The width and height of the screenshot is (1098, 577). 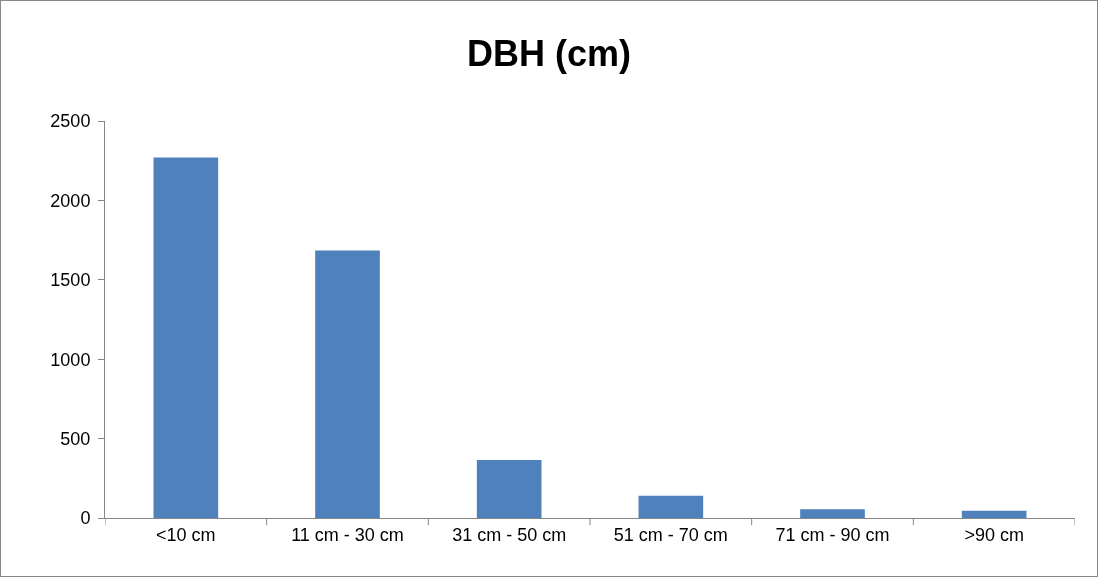 What do you see at coordinates (670, 534) in the screenshot?
I see `x-tick-label: 51 cm - 70 cm` at bounding box center [670, 534].